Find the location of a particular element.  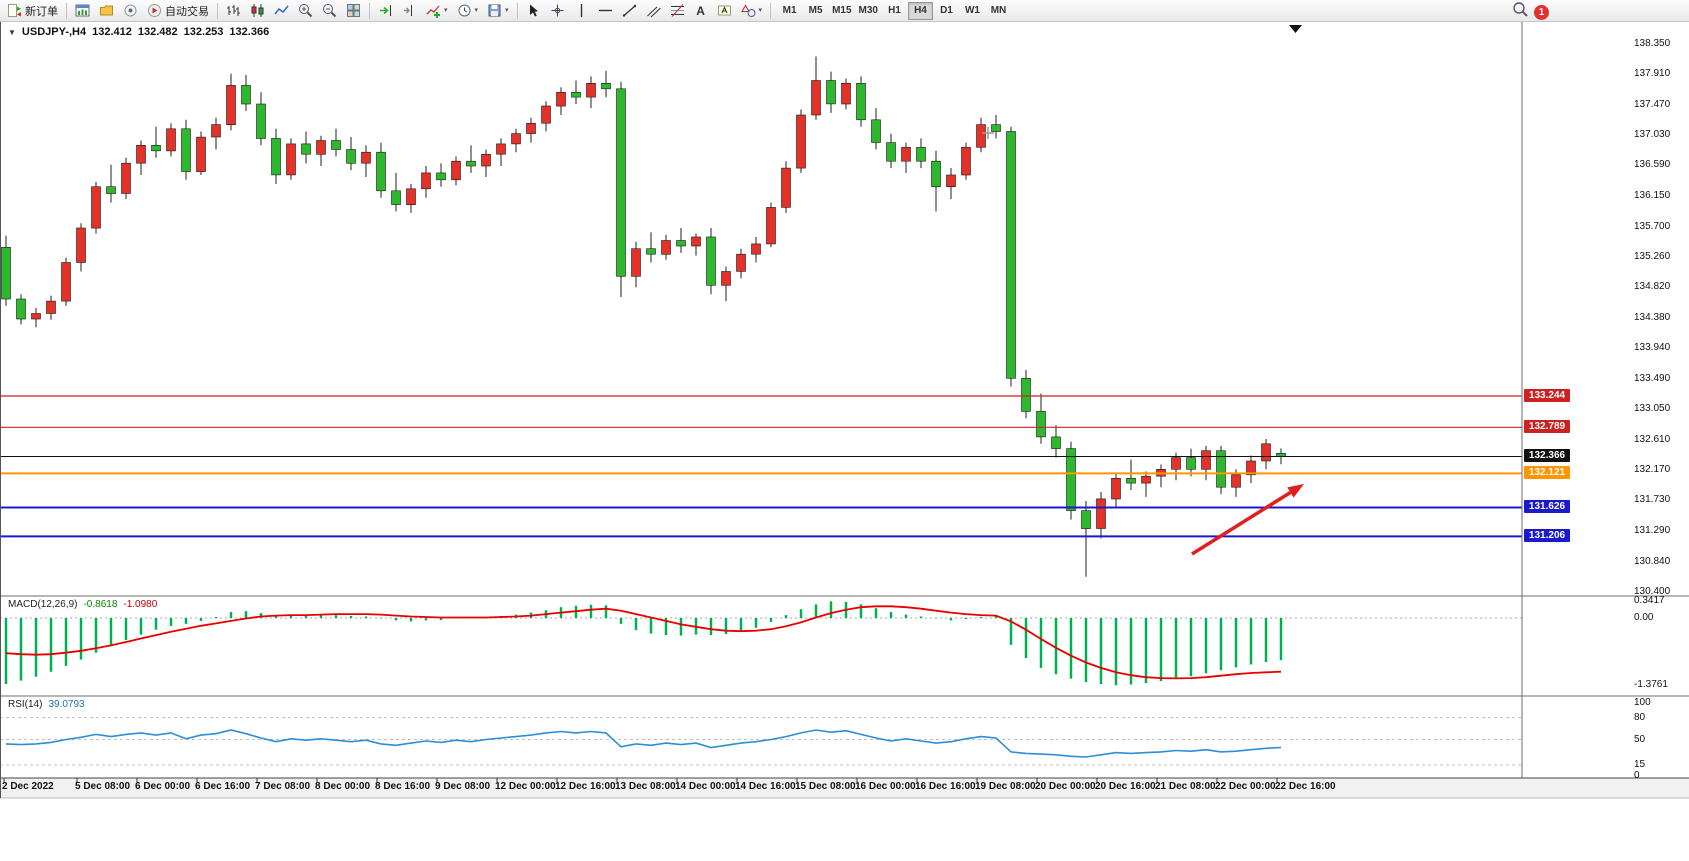

indicators-icon is located at coordinates (433, 10).